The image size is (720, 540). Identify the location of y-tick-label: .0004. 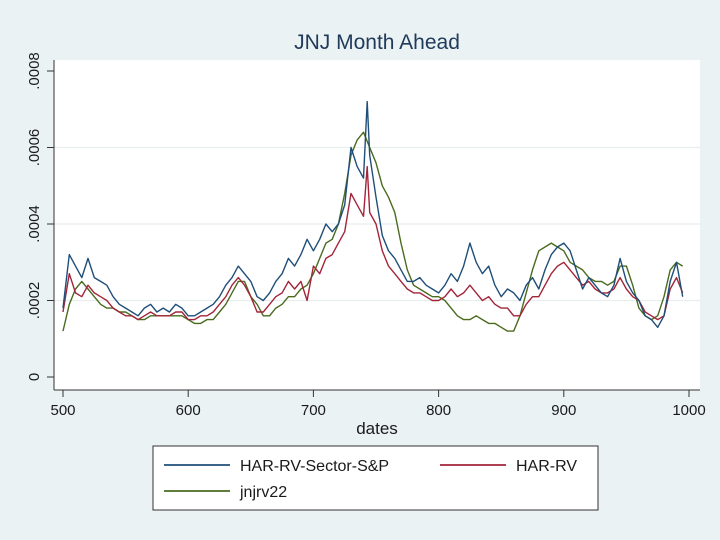
(34, 224).